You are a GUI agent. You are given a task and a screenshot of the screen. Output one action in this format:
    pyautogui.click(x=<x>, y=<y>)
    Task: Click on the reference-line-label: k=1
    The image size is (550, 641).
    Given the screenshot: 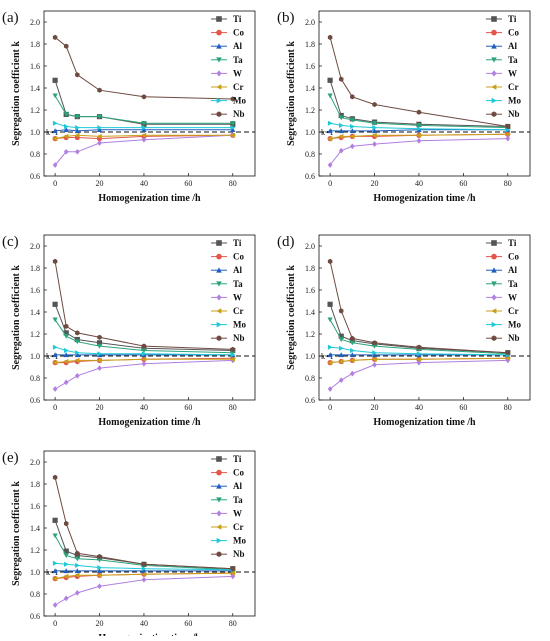 What is the action you would take?
    pyautogui.click(x=52, y=572)
    